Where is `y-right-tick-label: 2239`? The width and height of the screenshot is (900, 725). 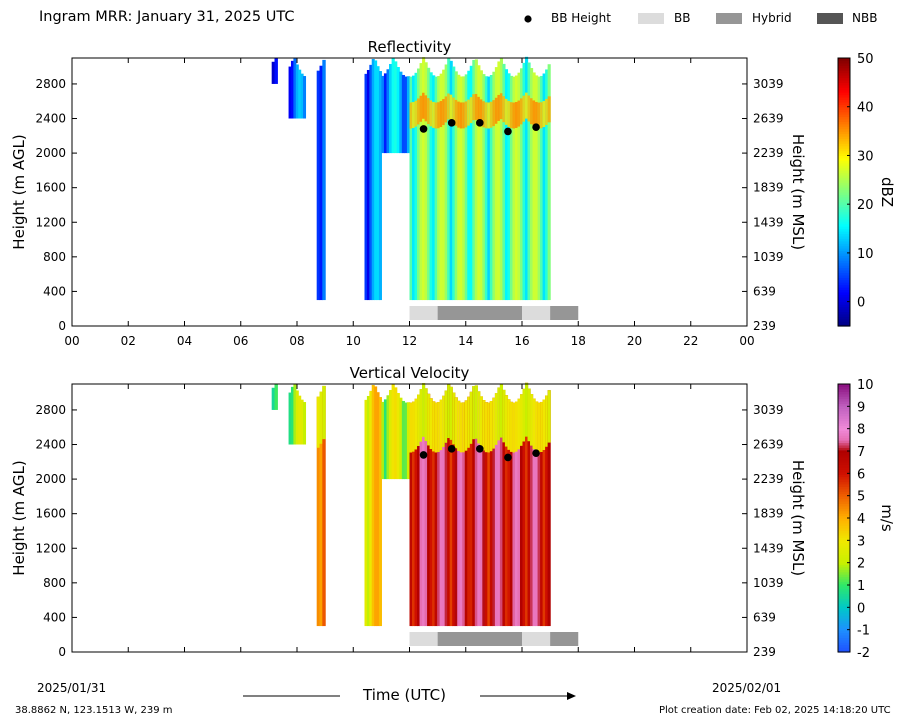 y-right-tick-label: 2239 is located at coordinates (768, 479).